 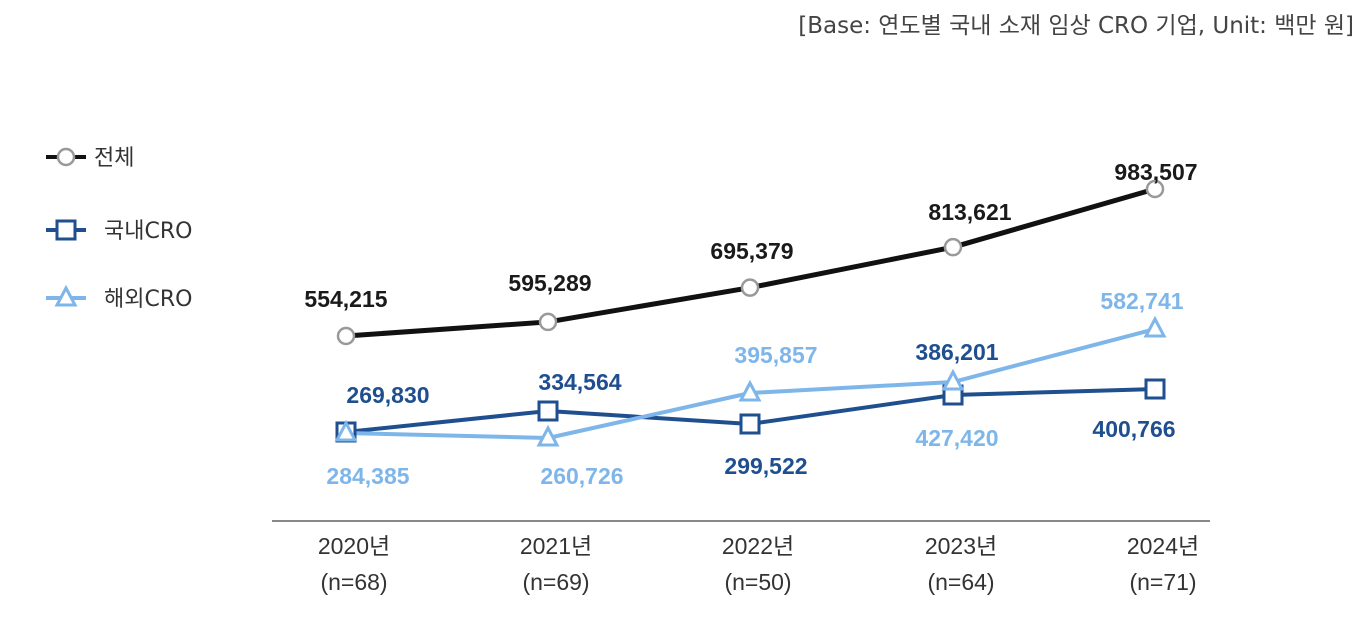 I want to click on x-tick-year: 2022년, so click(x=758, y=546).